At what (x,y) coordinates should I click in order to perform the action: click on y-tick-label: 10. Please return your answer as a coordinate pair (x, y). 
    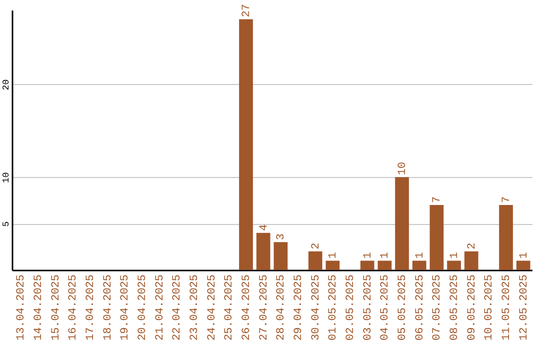
    Looking at the image, I should click on (7, 178).